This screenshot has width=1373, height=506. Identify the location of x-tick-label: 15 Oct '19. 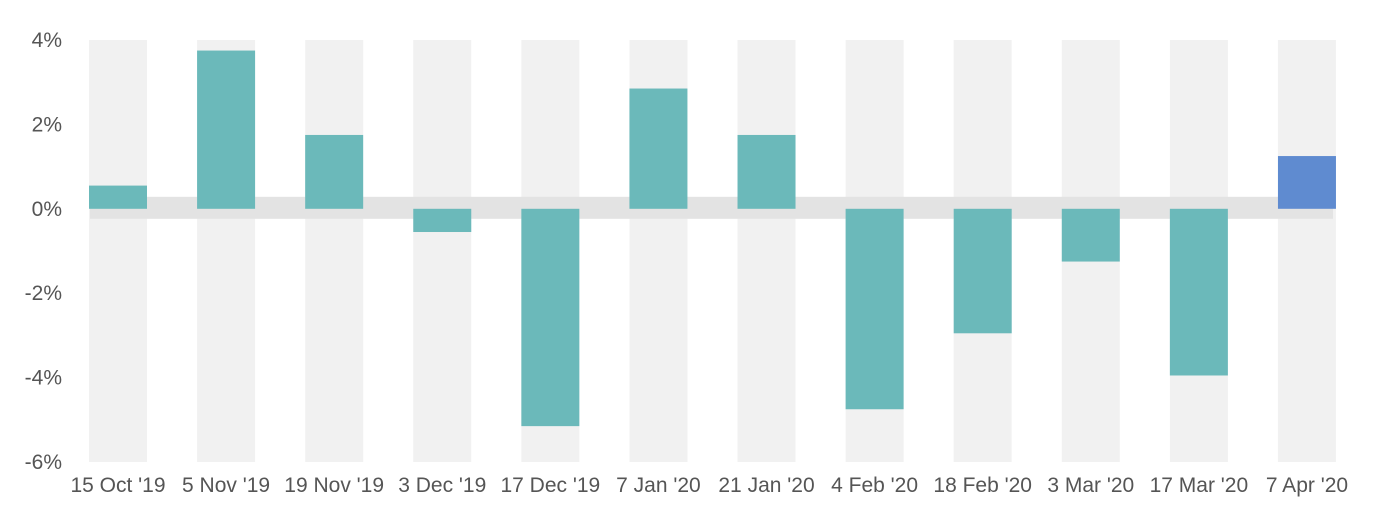
(117, 485).